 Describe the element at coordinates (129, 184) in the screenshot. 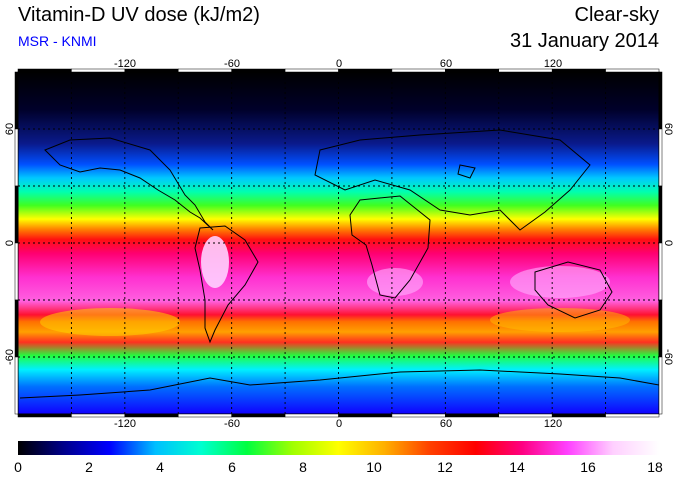

I see `north-america-coast` at that location.